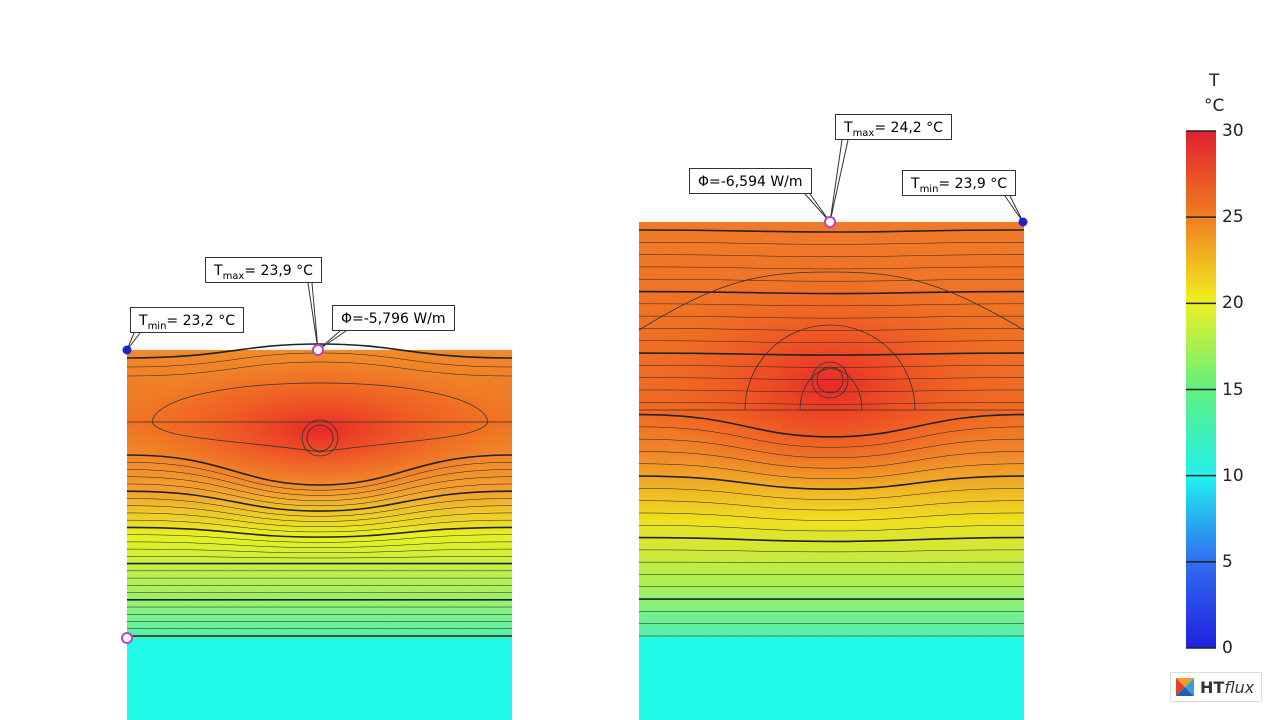  I want to click on colorbar-tick-label: 15, so click(1233, 389).